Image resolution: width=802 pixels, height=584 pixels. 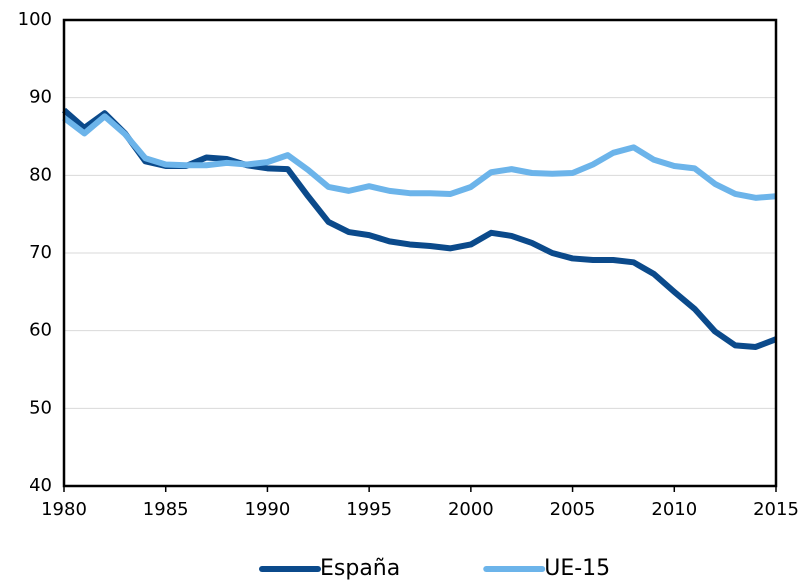 I want to click on y-tick-label: 50, so click(x=40, y=407).